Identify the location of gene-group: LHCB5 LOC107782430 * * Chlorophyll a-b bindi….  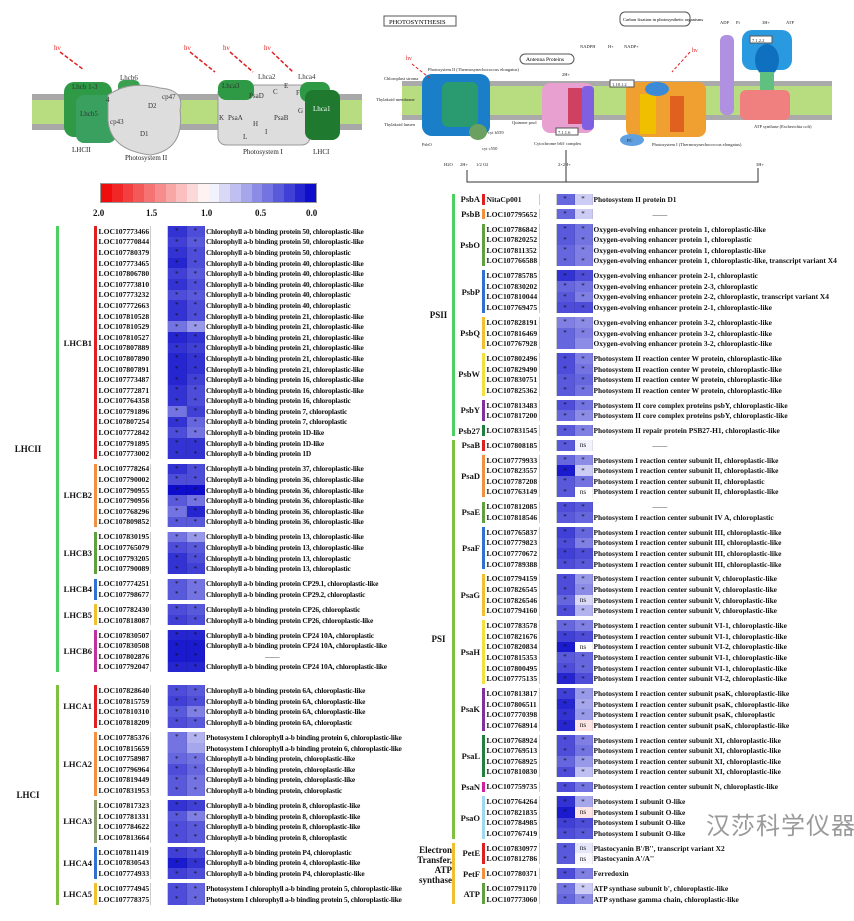
(224, 615).